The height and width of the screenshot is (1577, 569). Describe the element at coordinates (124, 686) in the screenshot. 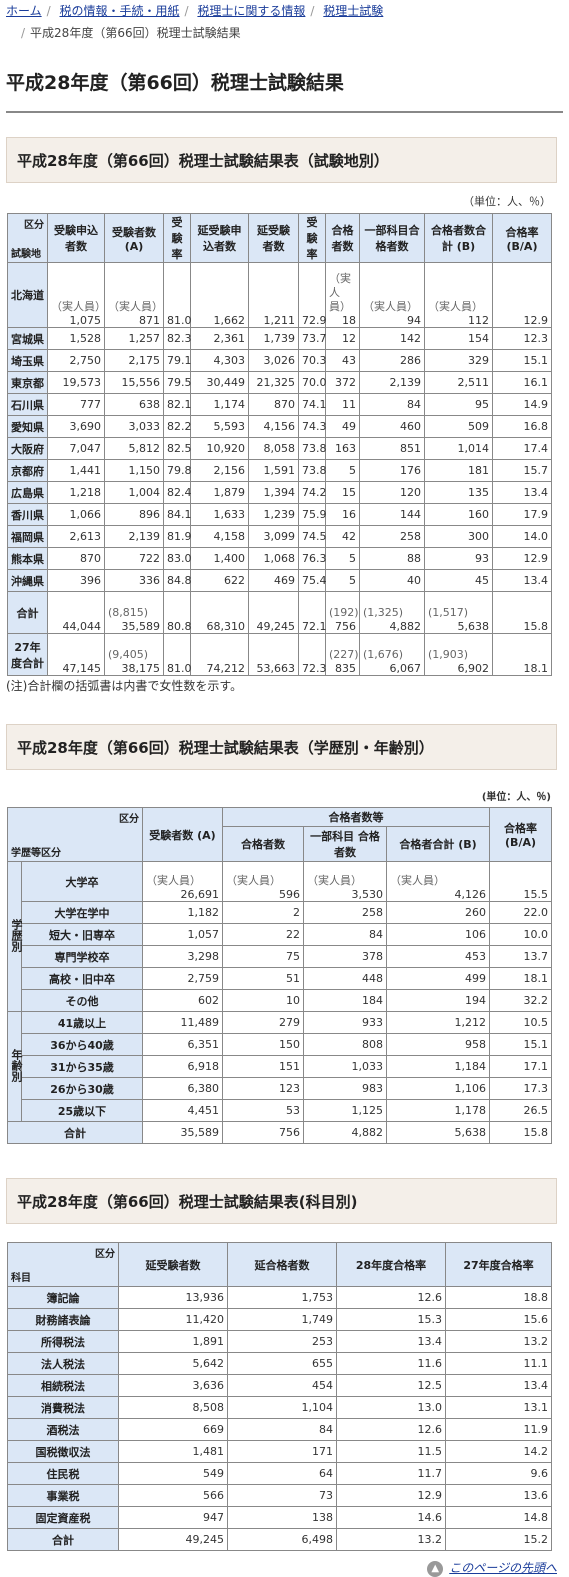

I see `footnote: (注)合計欄の括弧書は内書で女性数を示す。` at that location.